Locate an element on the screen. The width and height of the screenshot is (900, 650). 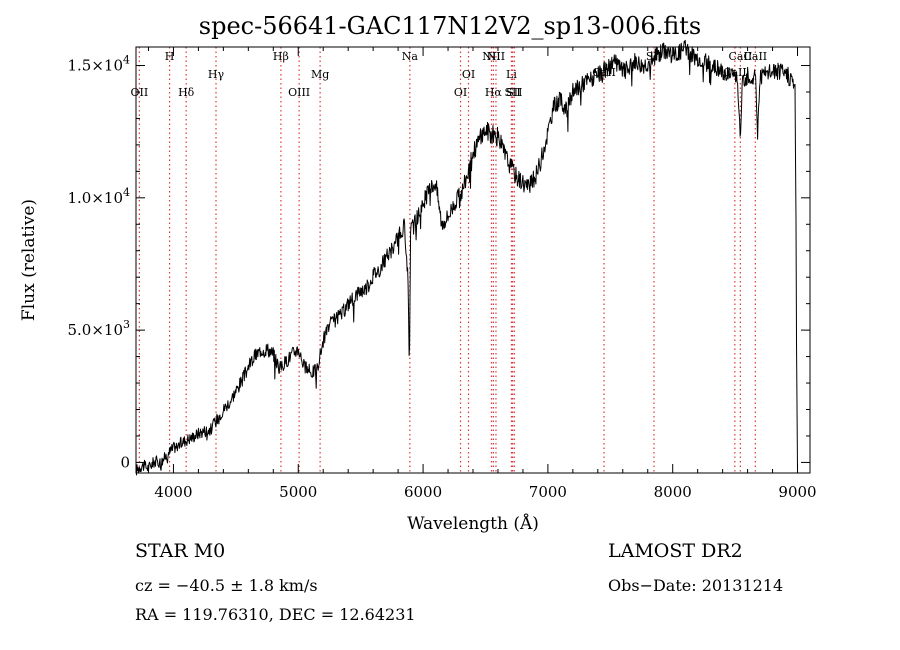
x-axis-title: Wavelength (Å) is located at coordinates (473, 523).